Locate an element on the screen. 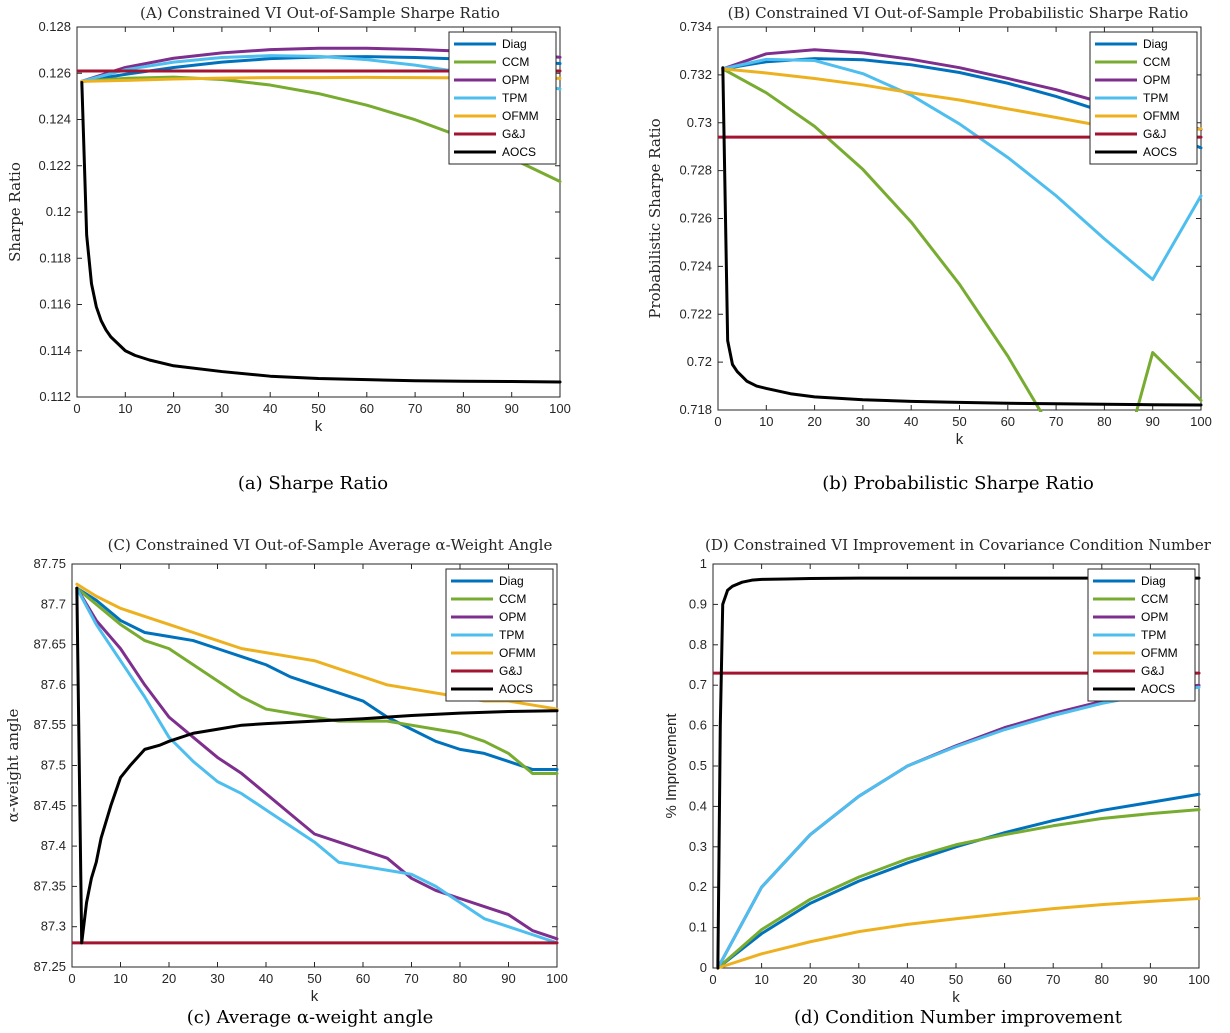  y-tick-label: 0.114 is located at coordinates (55, 350).